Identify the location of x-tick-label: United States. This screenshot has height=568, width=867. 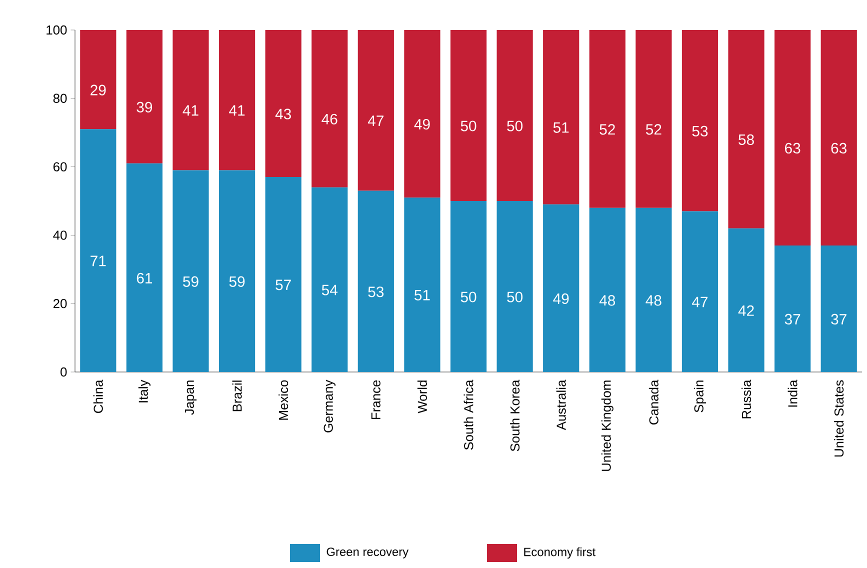
(839, 418).